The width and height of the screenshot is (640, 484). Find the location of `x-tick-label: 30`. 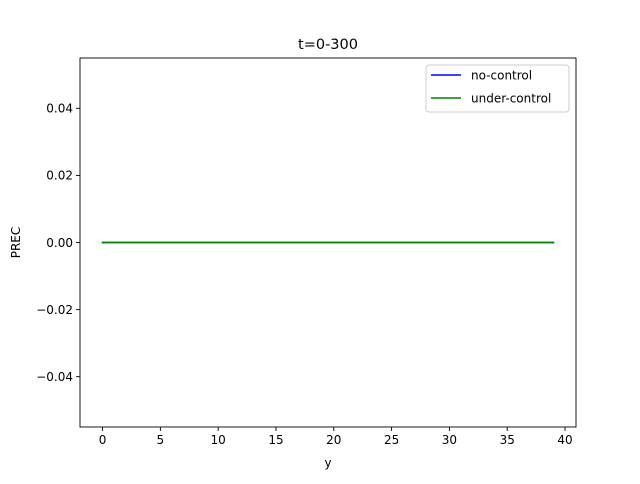

x-tick-label: 30 is located at coordinates (449, 440).